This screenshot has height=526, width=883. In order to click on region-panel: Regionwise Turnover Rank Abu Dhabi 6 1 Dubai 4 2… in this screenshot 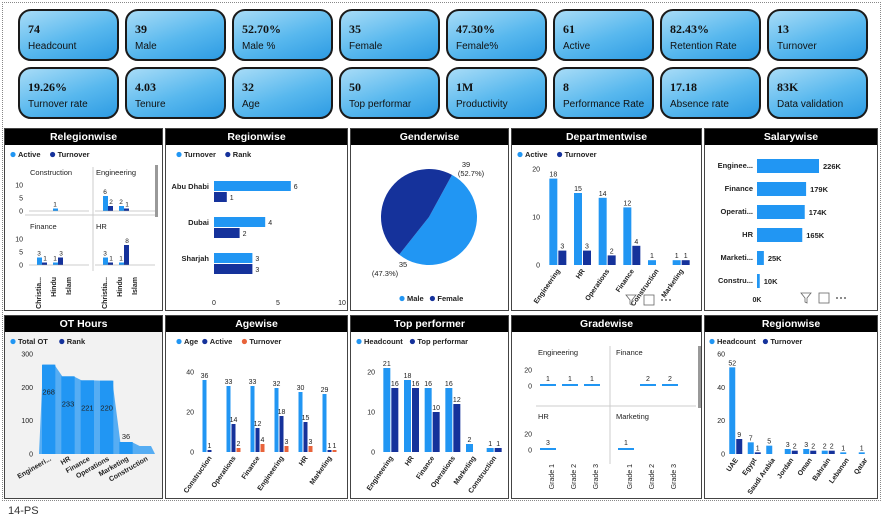, I will do `click(256, 219)`.